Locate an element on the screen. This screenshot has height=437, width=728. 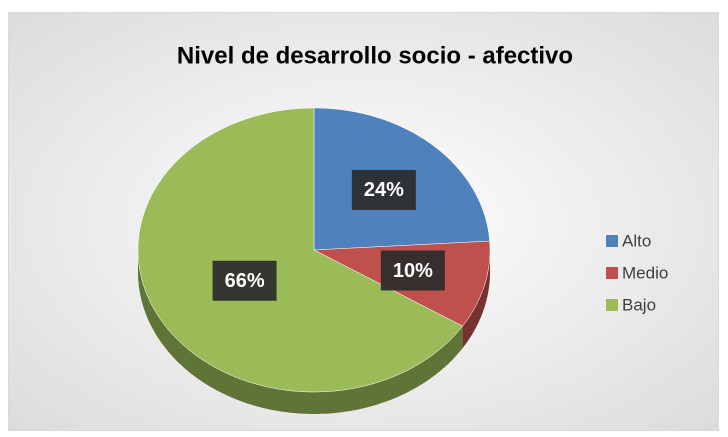
legend-label: Medio is located at coordinates (645, 272).